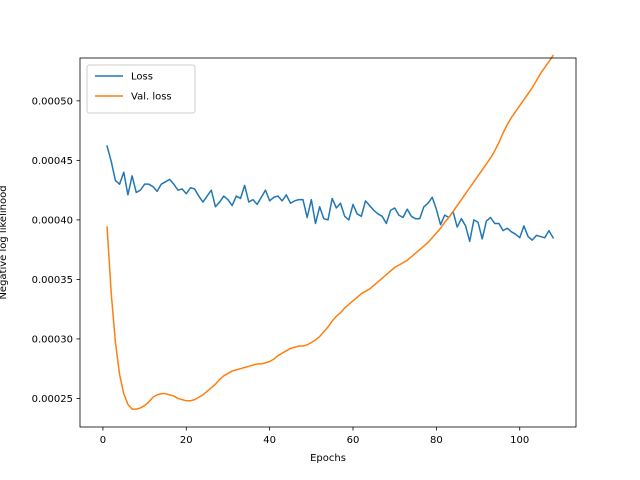 The height and width of the screenshot is (480, 640). Describe the element at coordinates (142, 77) in the screenshot. I see `legend-label-0: Loss` at that location.